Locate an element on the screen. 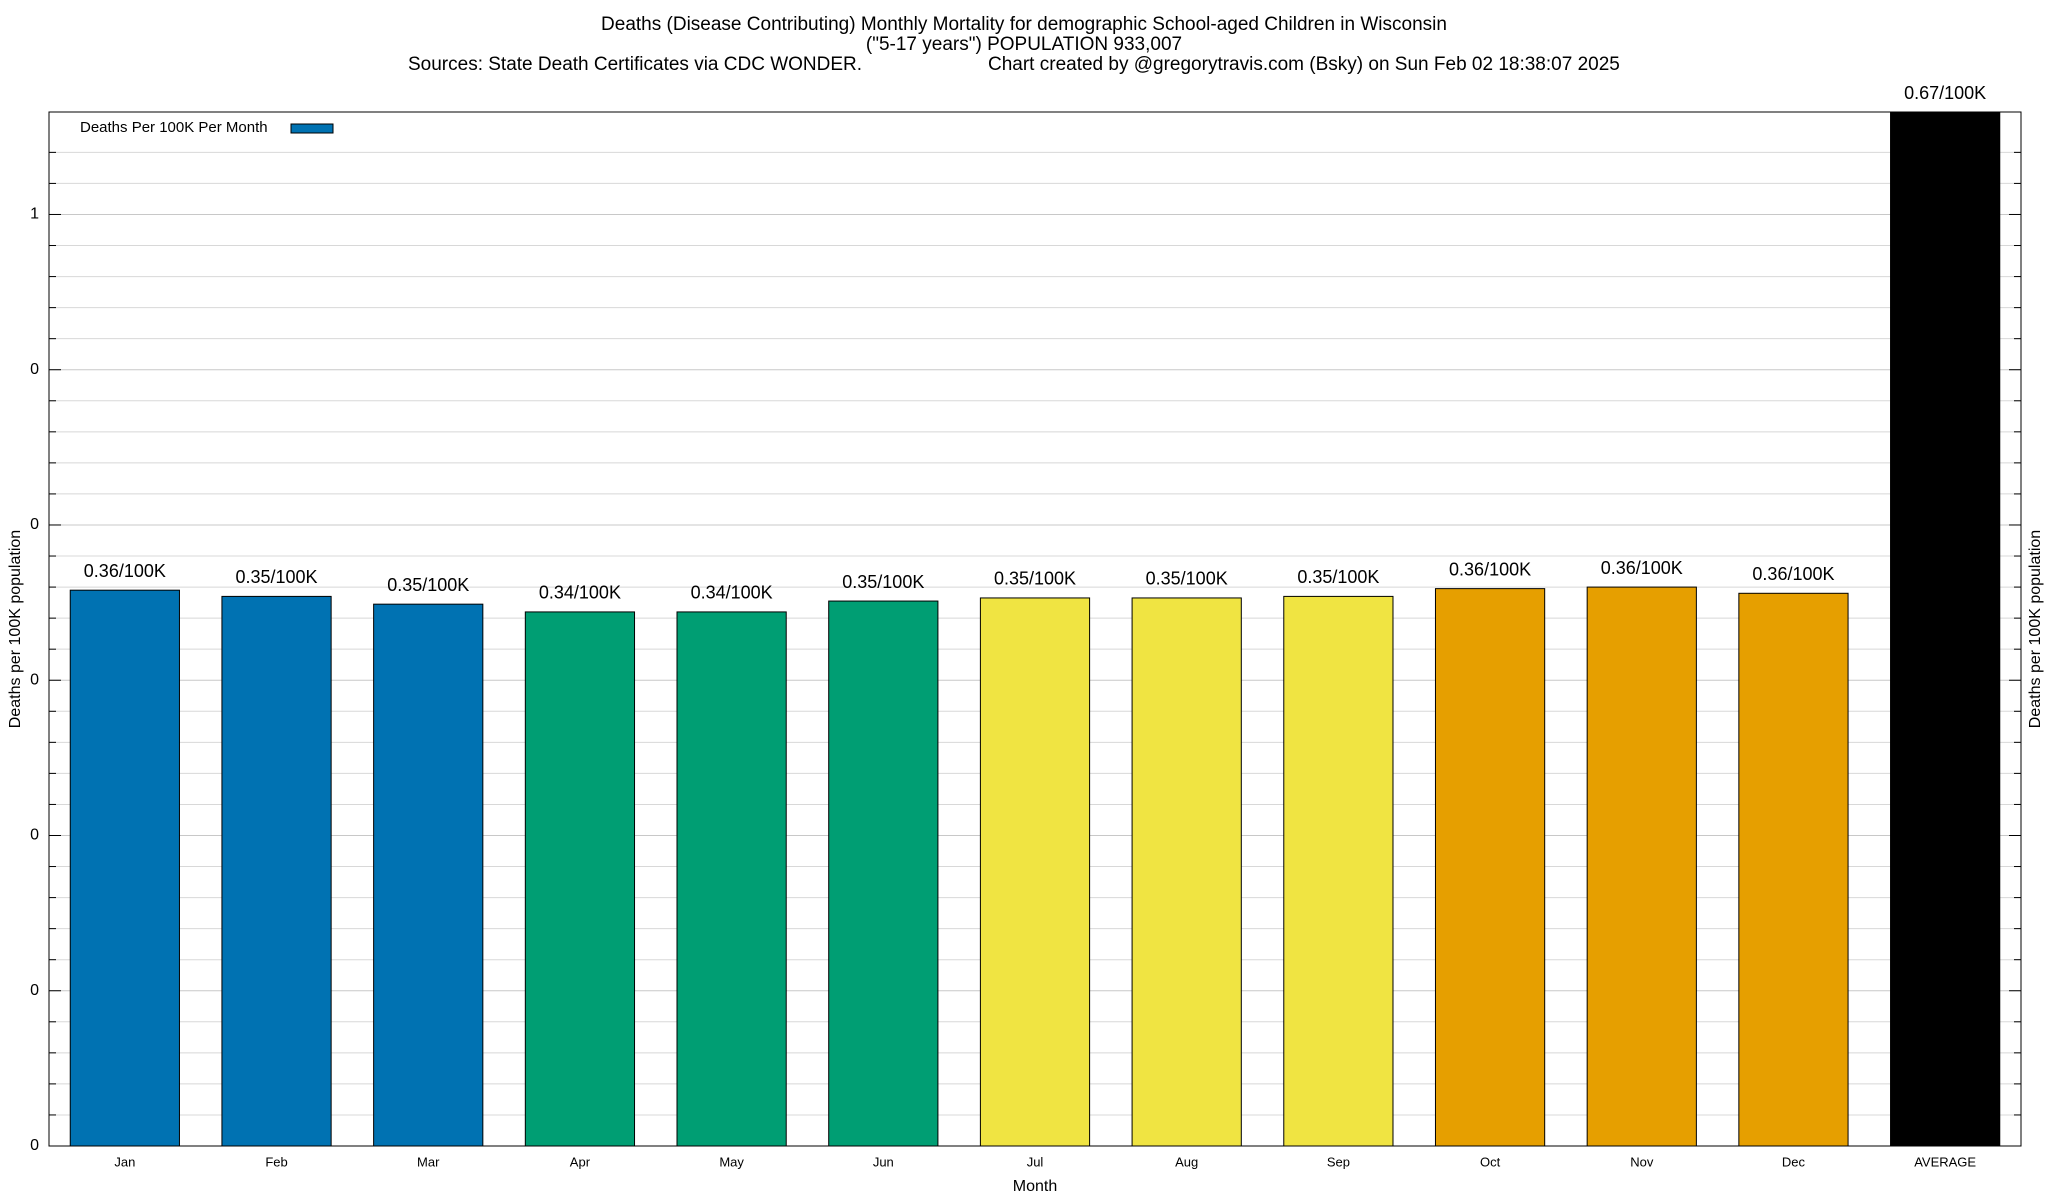 The image size is (2048, 1200). legend-swatch is located at coordinates (312, 128).